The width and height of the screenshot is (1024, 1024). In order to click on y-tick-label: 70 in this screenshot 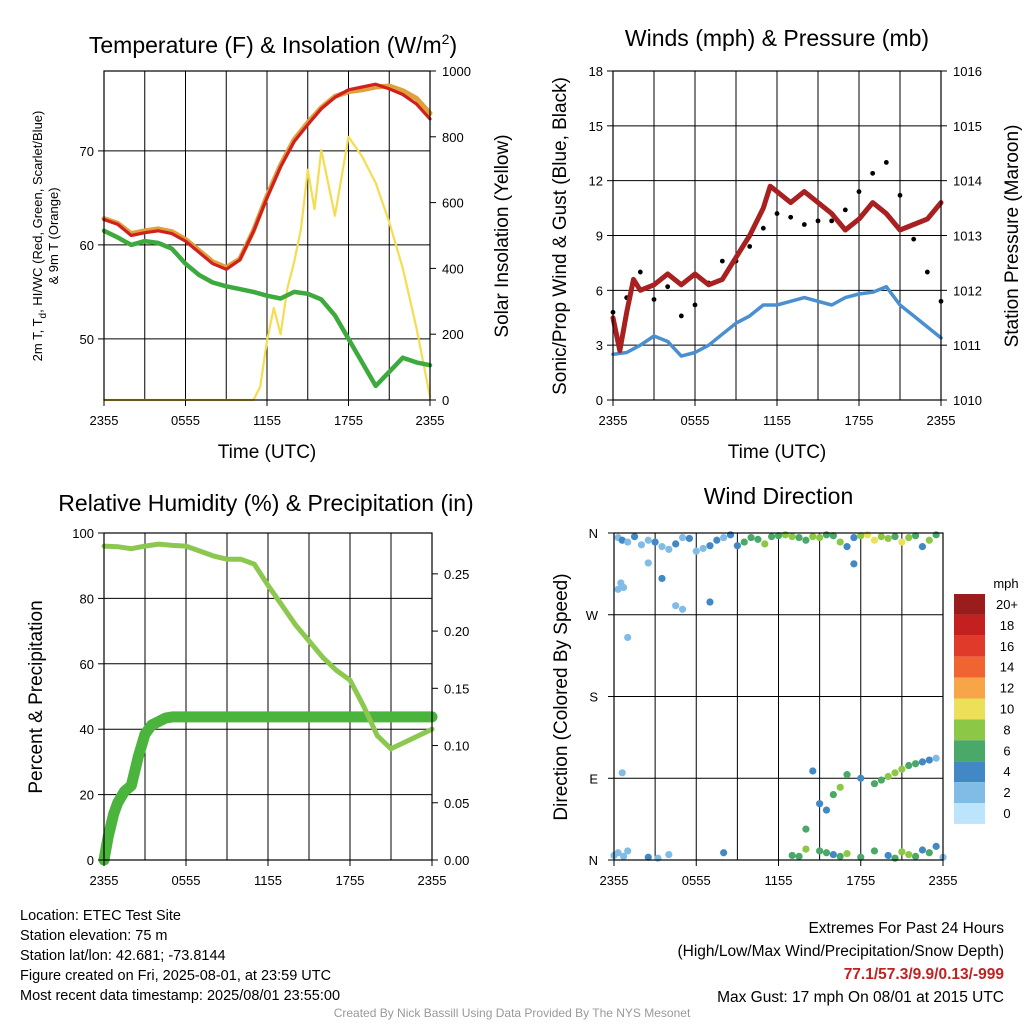, I will do `click(87, 151)`.